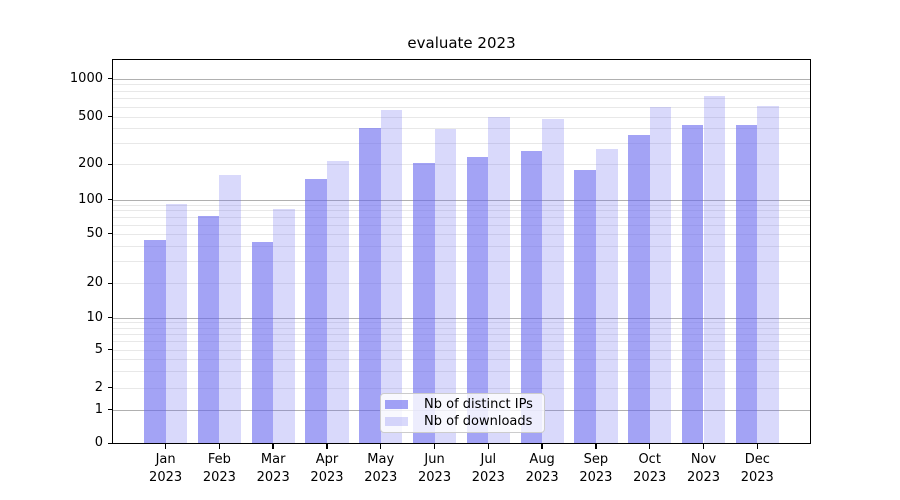 This screenshot has width=900, height=500. I want to click on y-tick-label: 500, so click(90, 116).